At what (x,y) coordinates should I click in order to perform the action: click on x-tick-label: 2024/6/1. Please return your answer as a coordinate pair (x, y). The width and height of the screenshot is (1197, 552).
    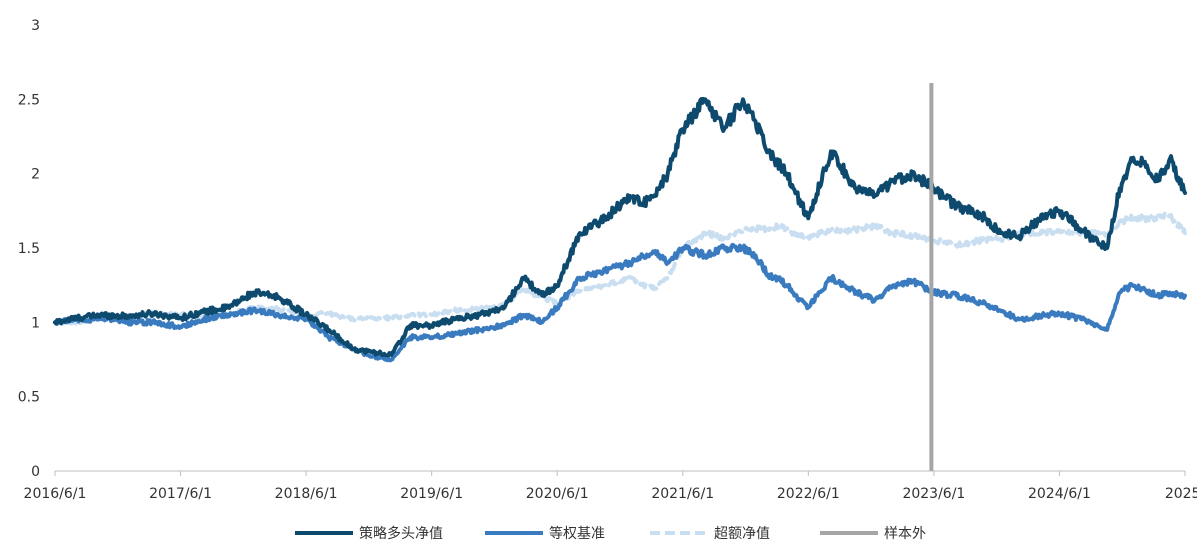
    Looking at the image, I should click on (1059, 494).